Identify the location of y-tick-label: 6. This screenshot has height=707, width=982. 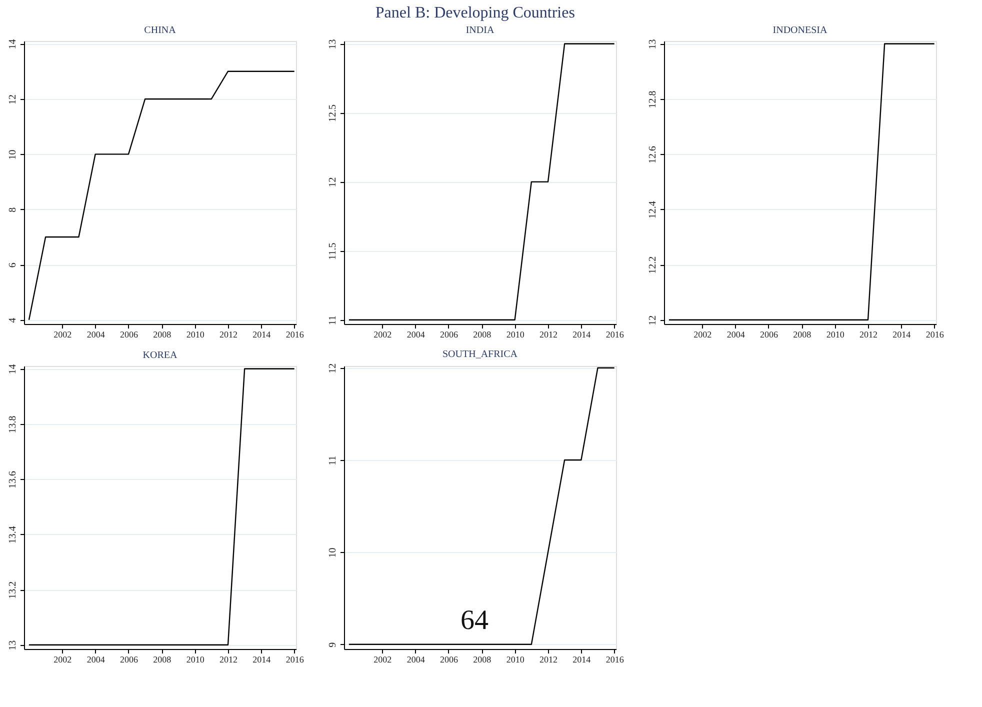
(13, 265).